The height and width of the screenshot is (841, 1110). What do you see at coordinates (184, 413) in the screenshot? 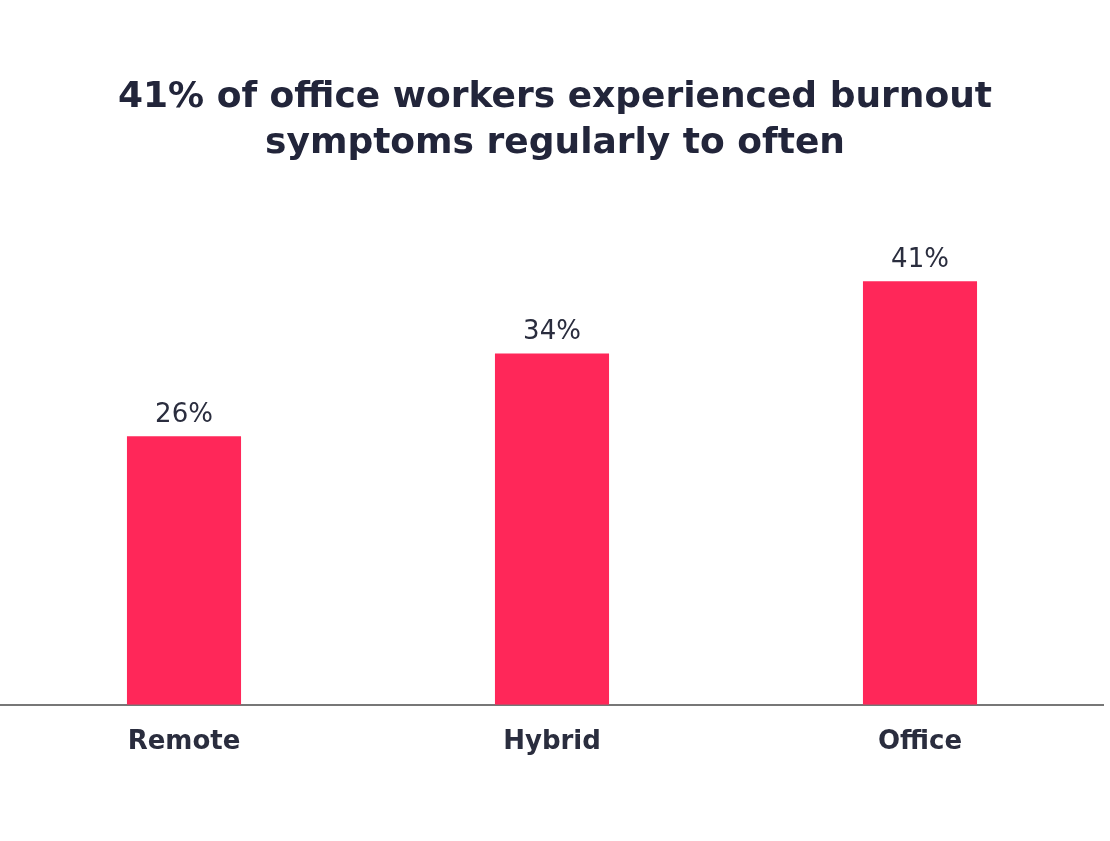
I see `data-label: 26%` at bounding box center [184, 413].